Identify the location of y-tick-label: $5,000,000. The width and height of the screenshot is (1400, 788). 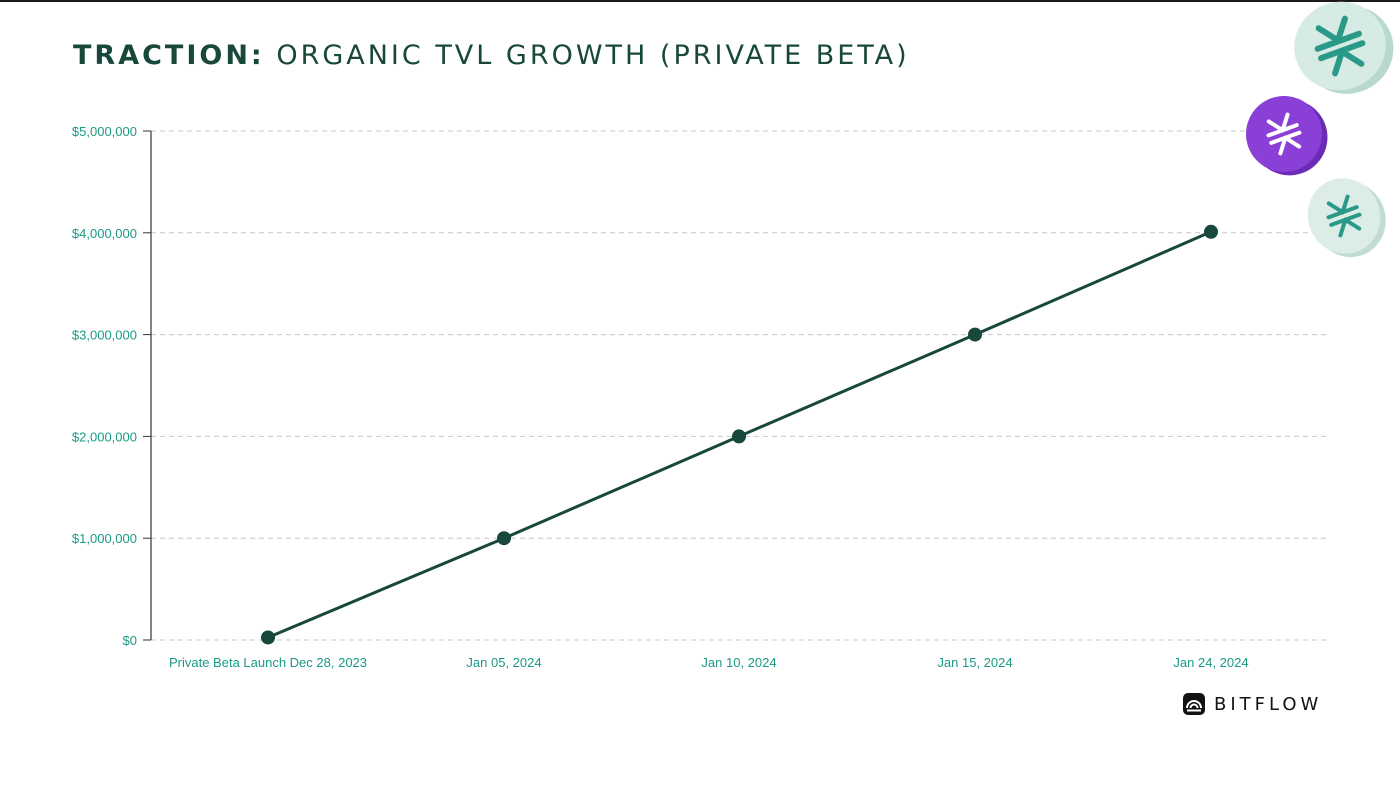
(104, 131).